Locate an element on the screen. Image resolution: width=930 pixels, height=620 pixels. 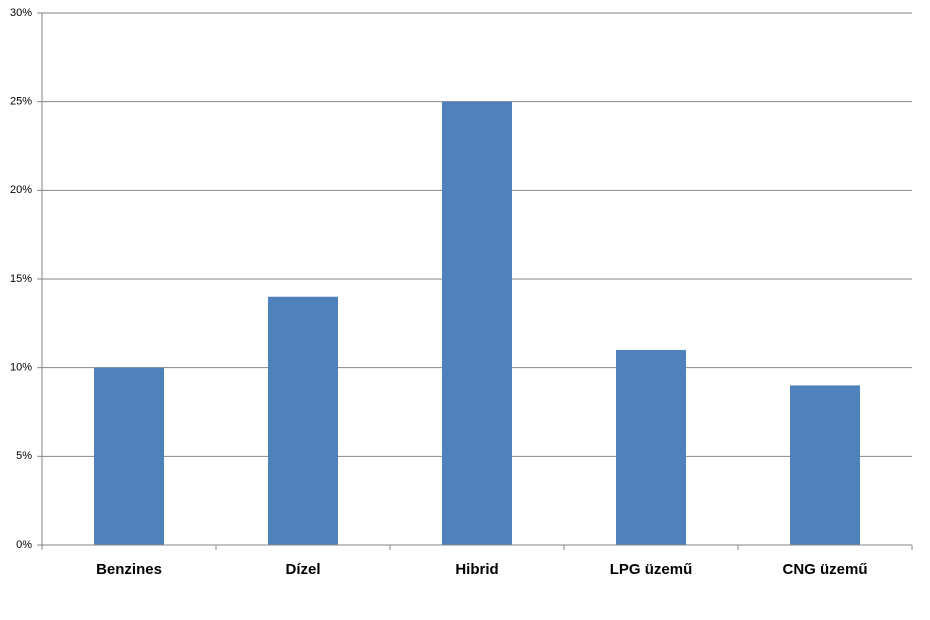
x-tick-label: CNG üzemű is located at coordinates (824, 569).